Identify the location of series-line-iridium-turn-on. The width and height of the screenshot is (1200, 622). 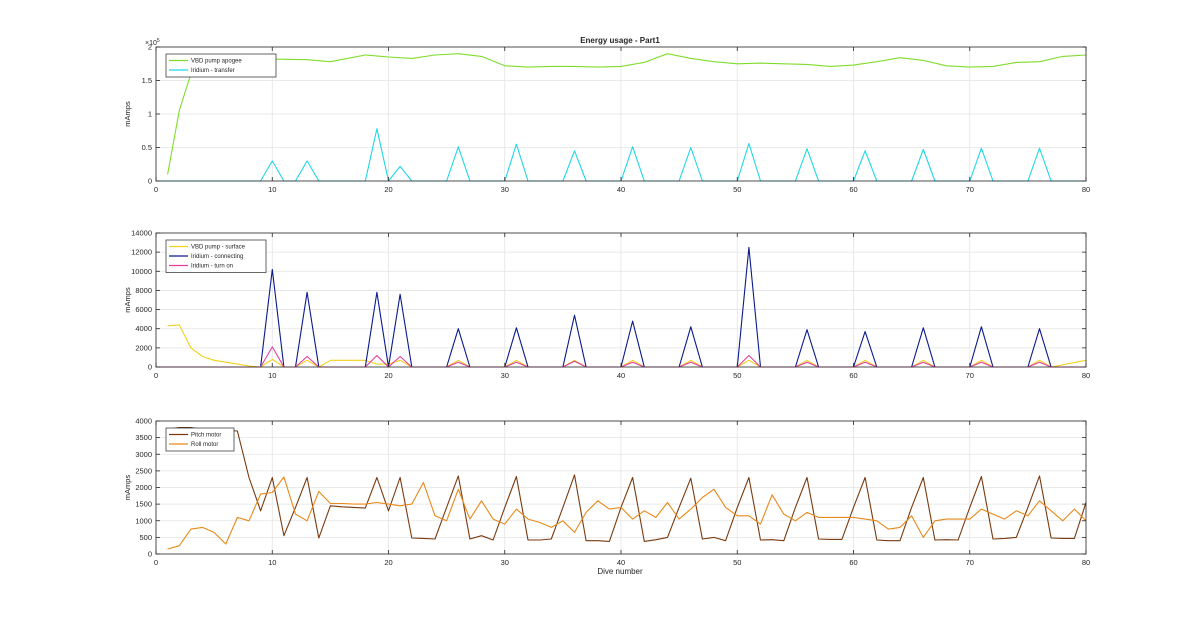
(621, 357).